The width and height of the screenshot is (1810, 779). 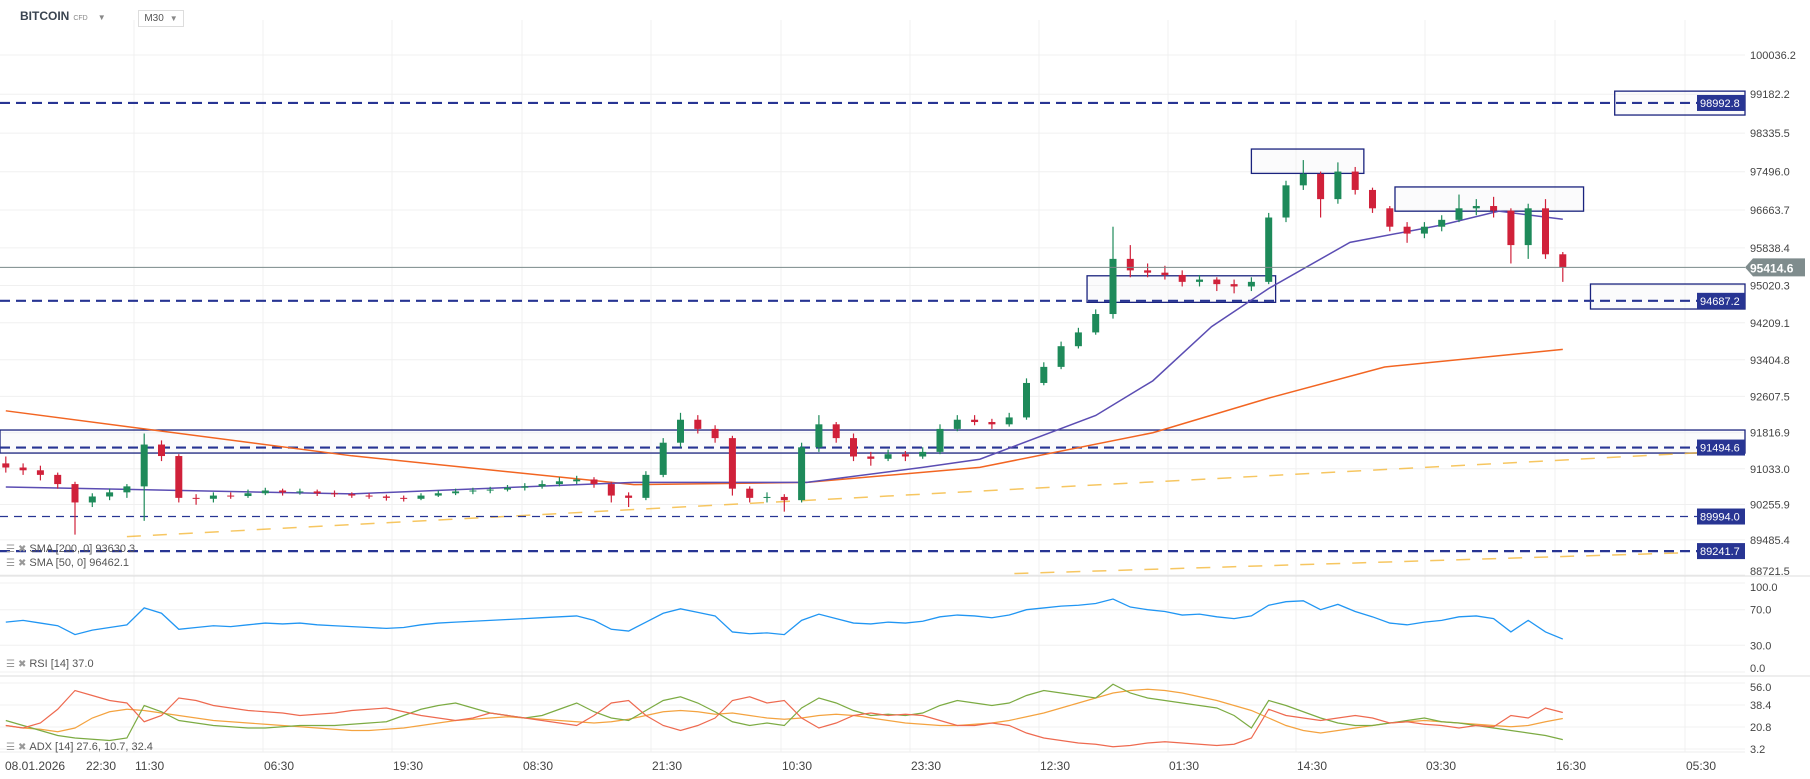 I want to click on legend-sma50: ☰ ✖ SMA [50, 0] 96462.1, so click(x=67, y=563).